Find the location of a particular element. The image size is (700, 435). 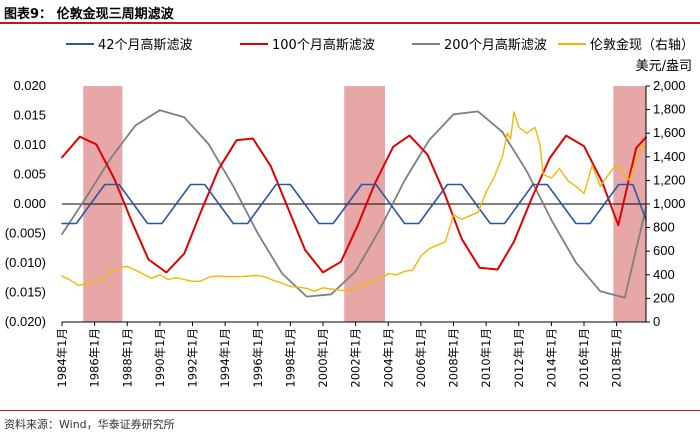

series-line is located at coordinates (354, 204).